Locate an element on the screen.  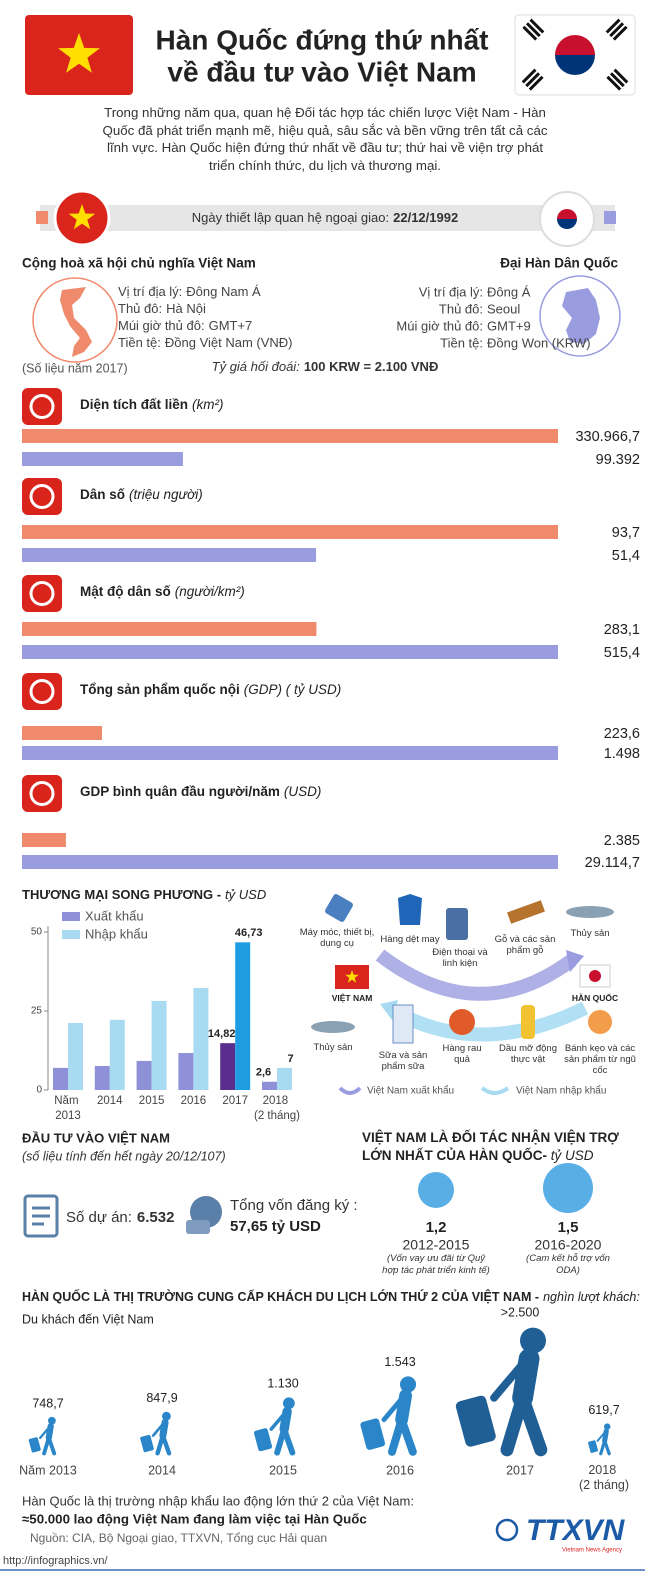
taeguk-top is located at coordinates (567, 214).